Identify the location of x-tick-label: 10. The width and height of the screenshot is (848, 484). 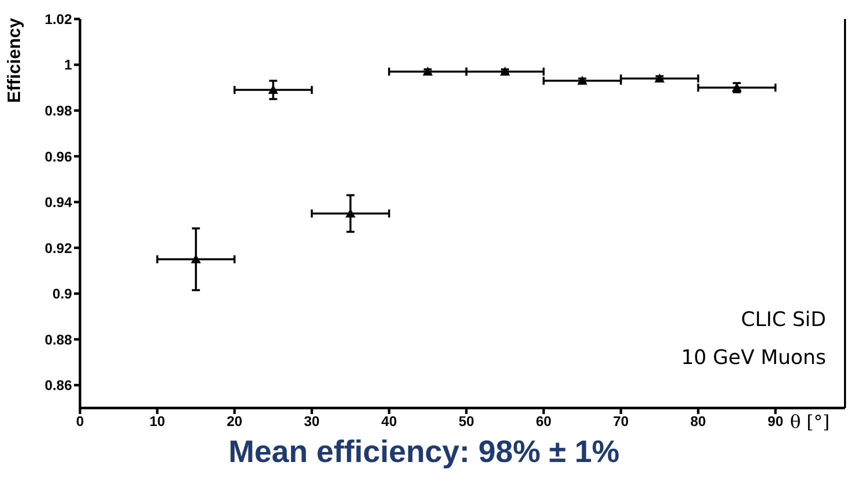
(157, 420).